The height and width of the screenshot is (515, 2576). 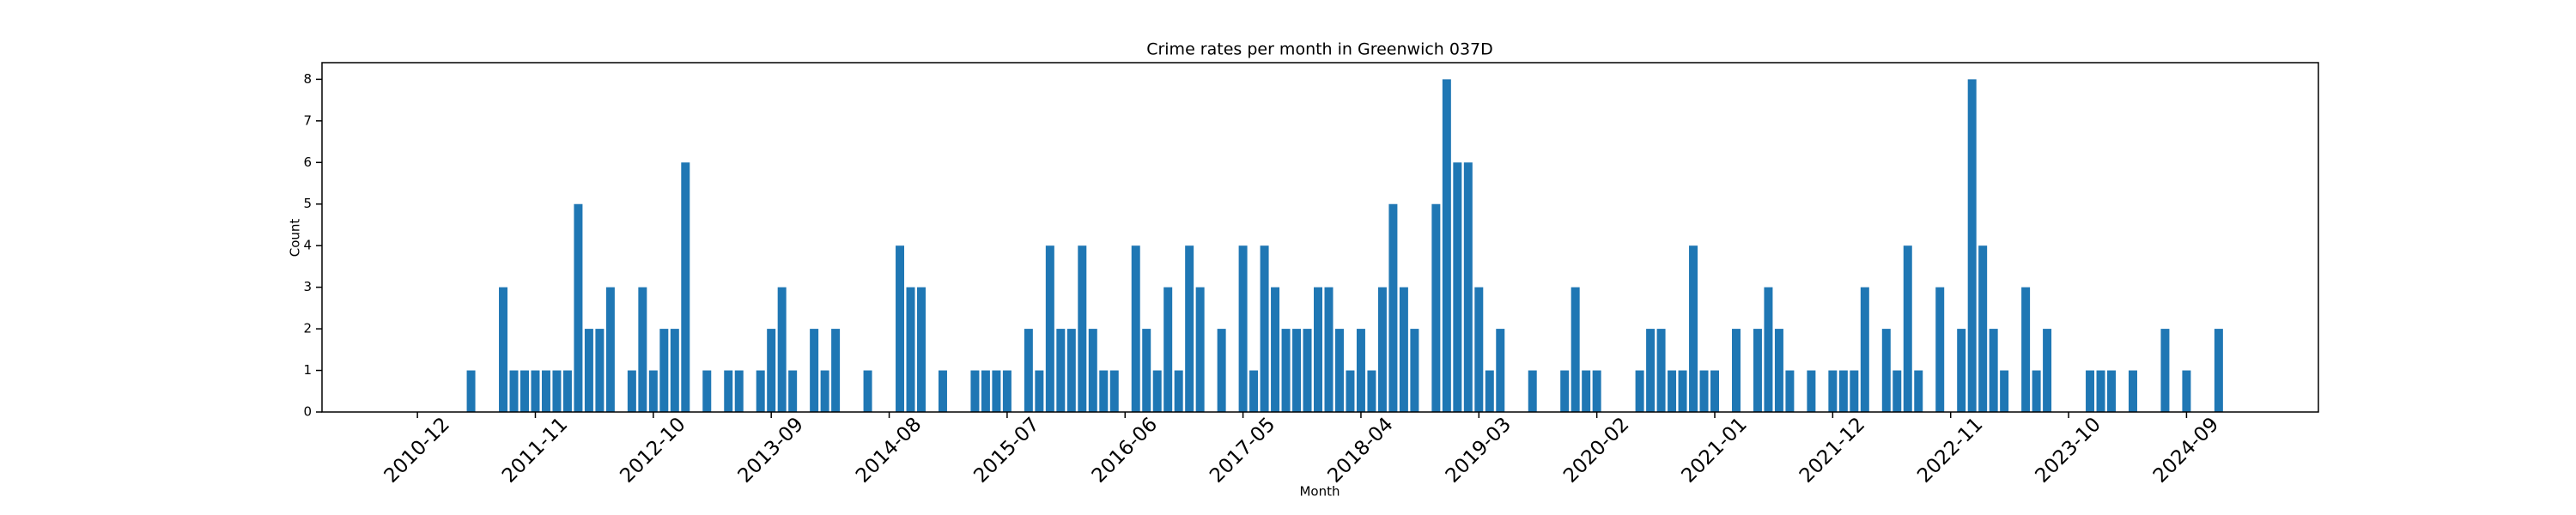 What do you see at coordinates (2068, 450) in the screenshot?
I see `x-tick-label: 2023-10` at bounding box center [2068, 450].